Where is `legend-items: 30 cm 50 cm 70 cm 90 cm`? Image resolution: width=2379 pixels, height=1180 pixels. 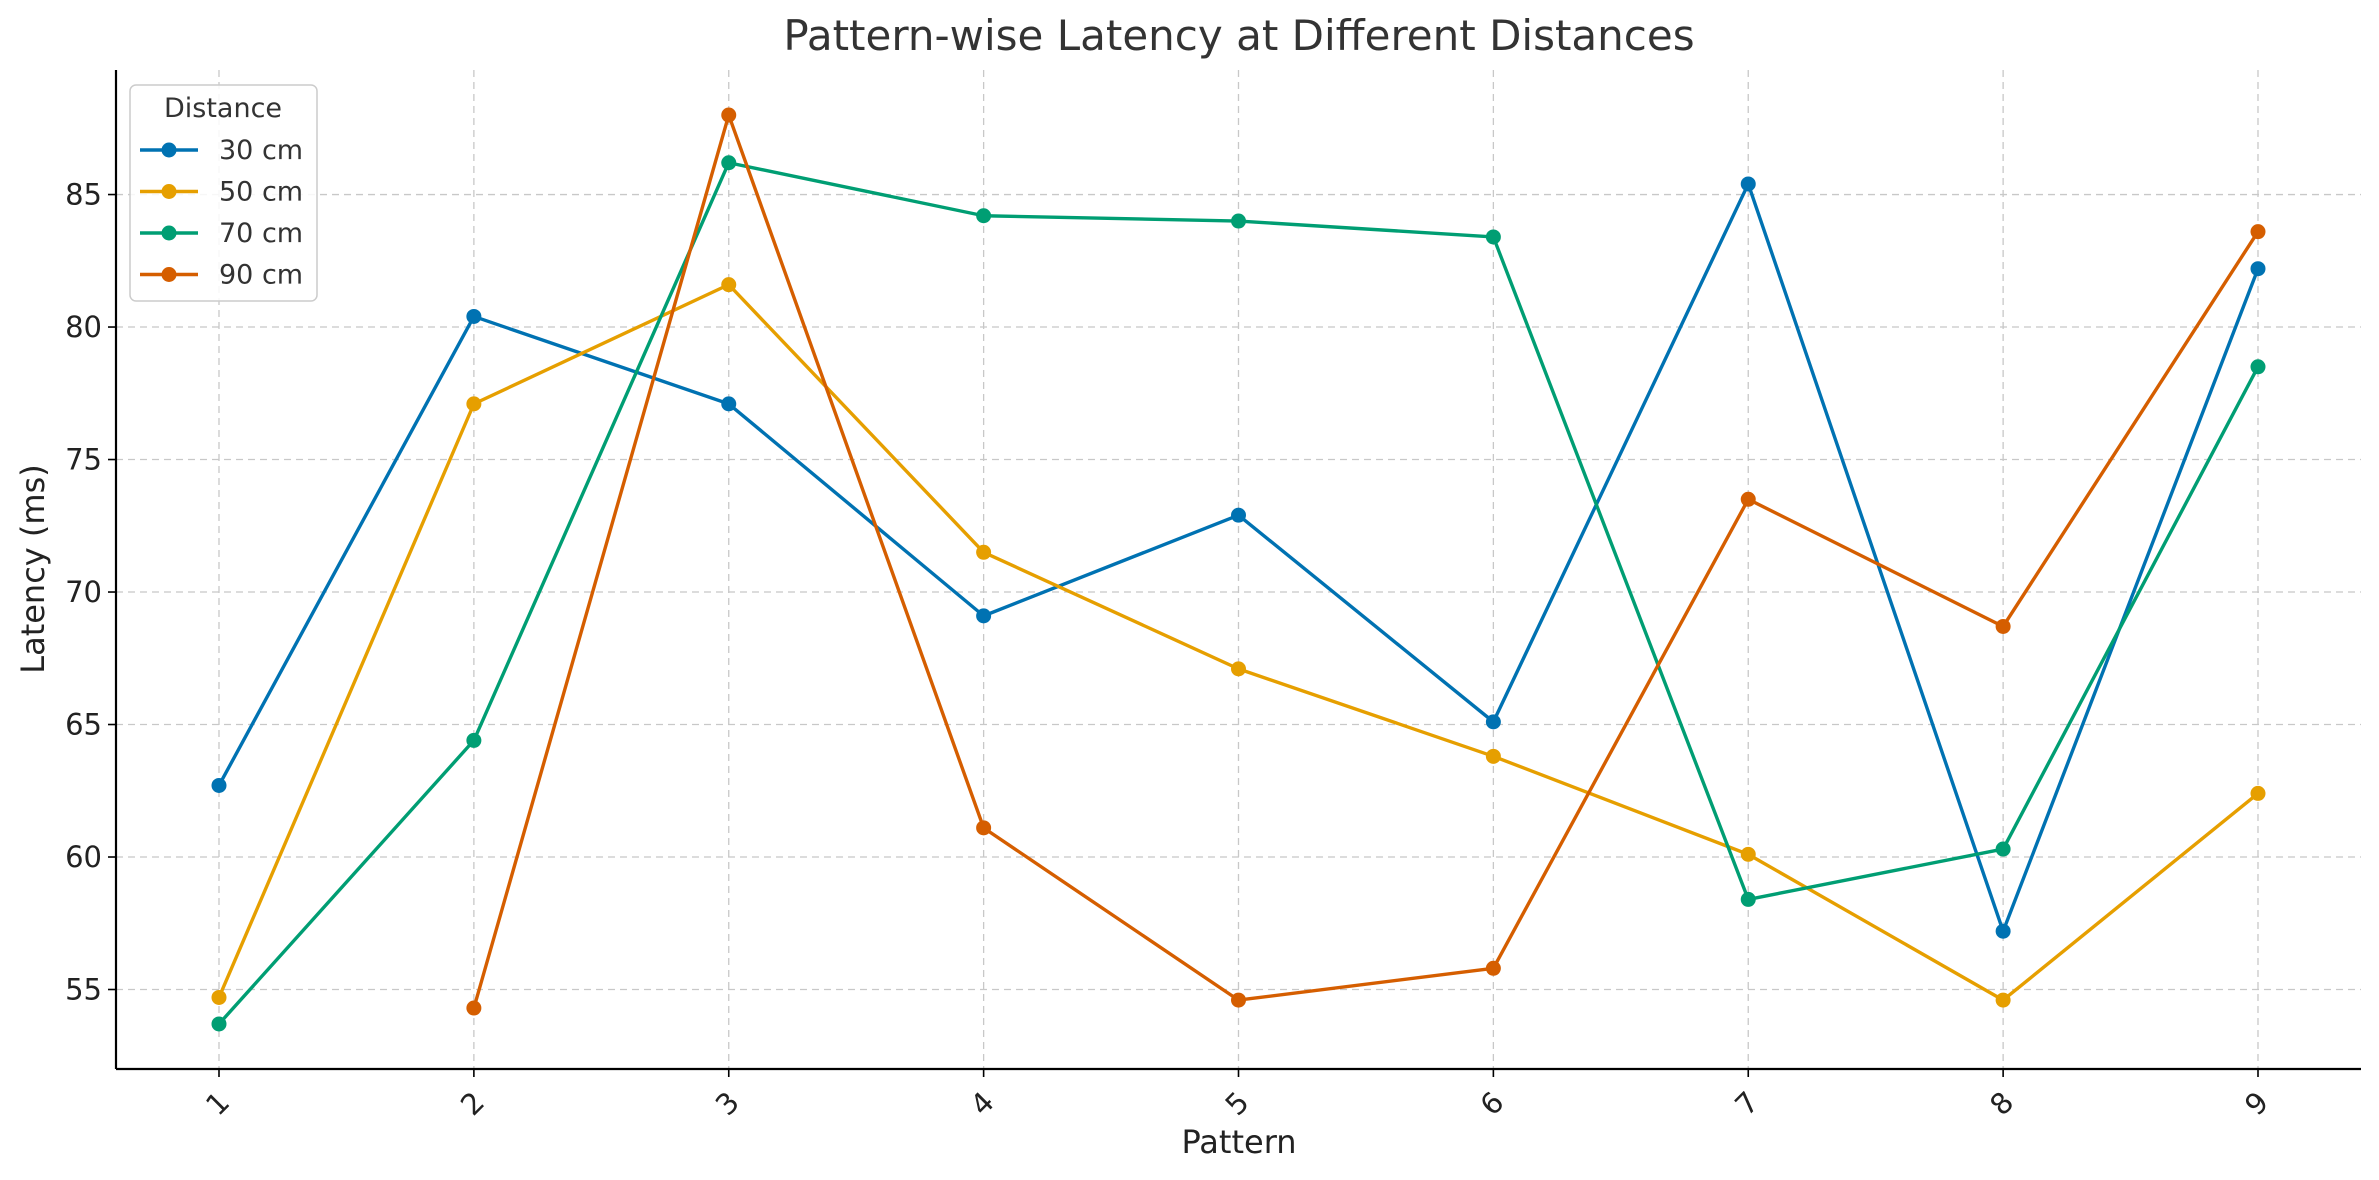 legend-items: 30 cm 50 cm 70 cm 90 cm is located at coordinates (221, 213).